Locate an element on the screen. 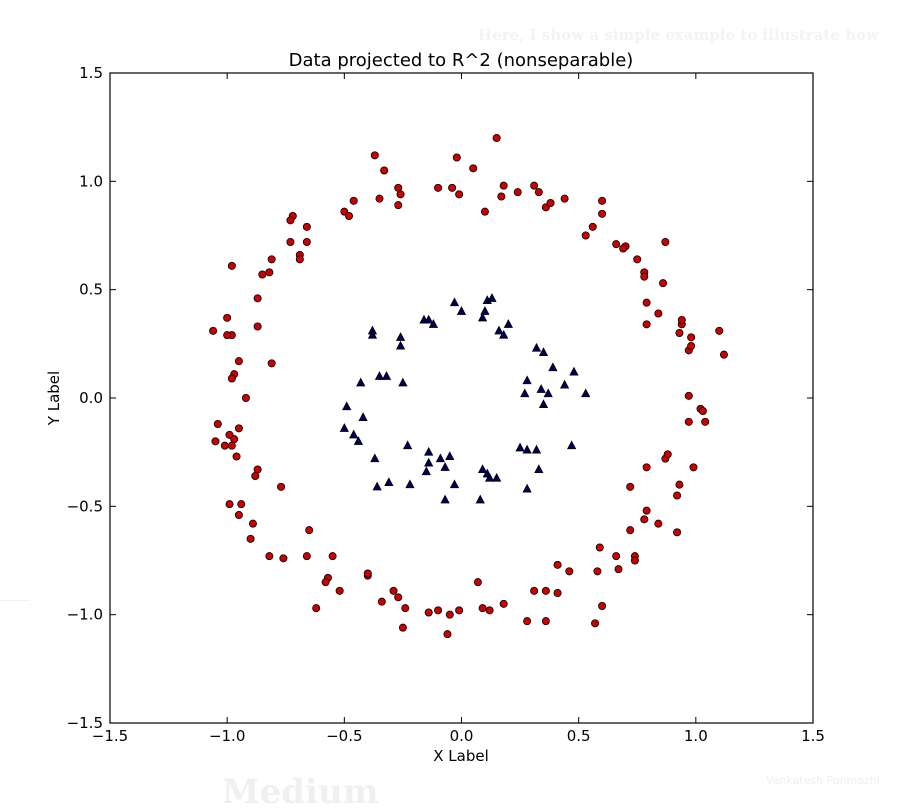 The width and height of the screenshot is (903, 812). x-tick-label: −1.5 is located at coordinates (110, 736).